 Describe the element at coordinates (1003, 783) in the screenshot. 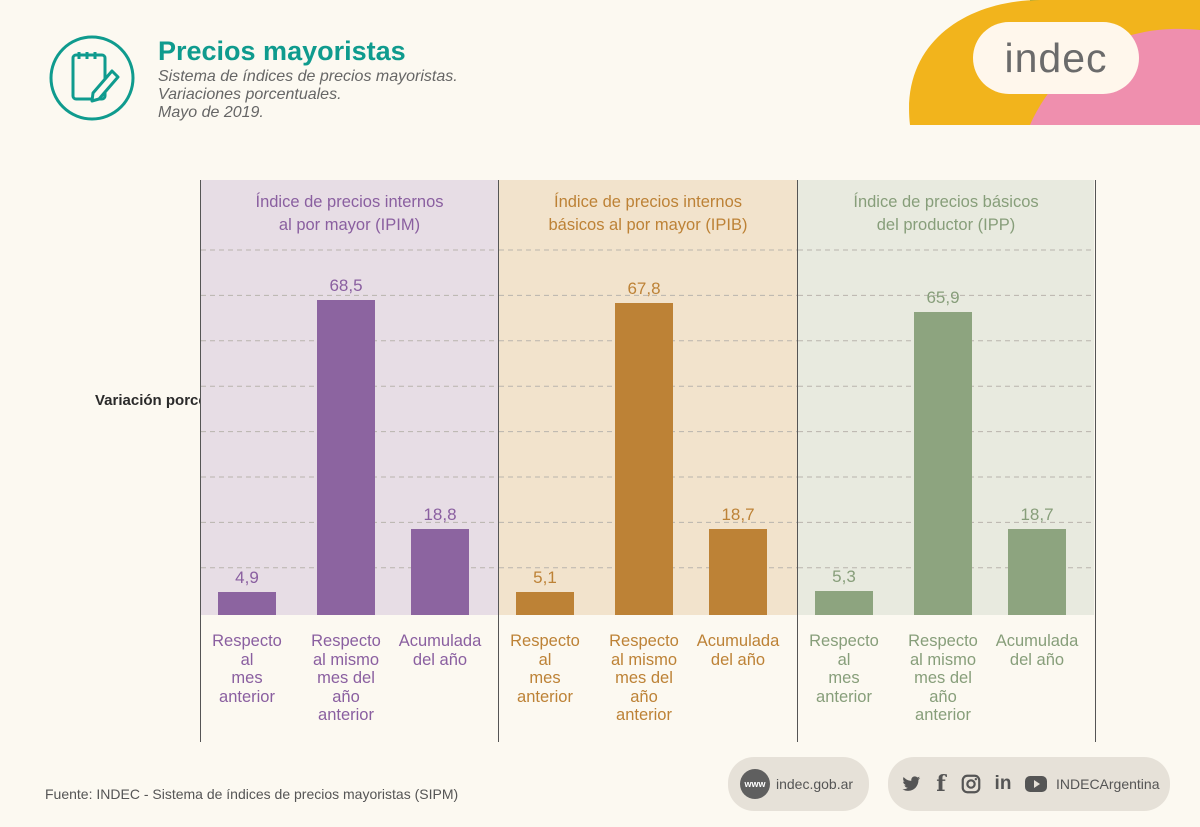

I see `linkedin-icon: in` at that location.